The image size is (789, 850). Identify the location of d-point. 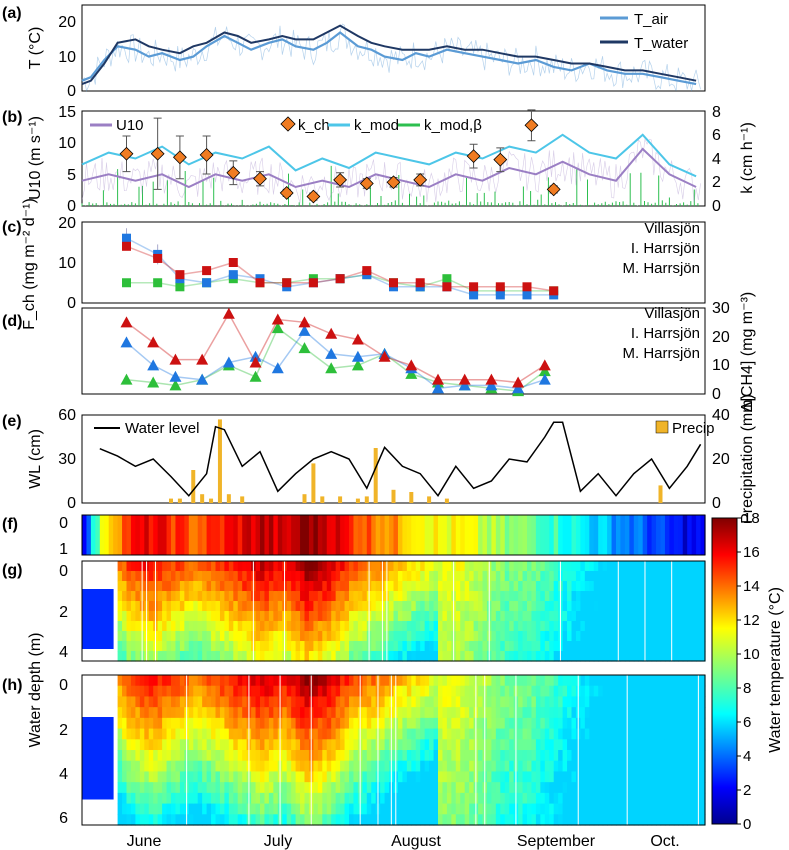
(491, 385).